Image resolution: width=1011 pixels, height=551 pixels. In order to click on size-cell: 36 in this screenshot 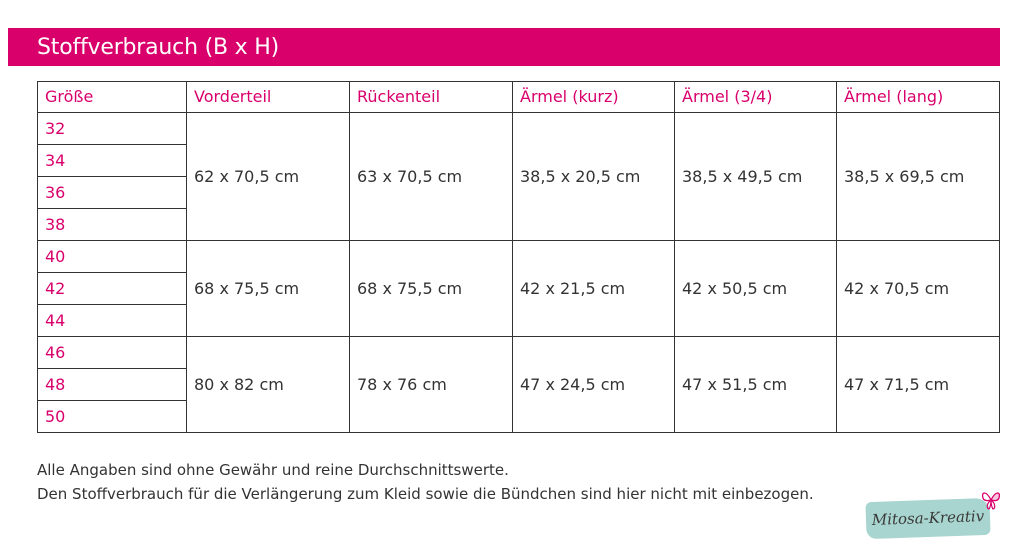, I will do `click(112, 192)`.